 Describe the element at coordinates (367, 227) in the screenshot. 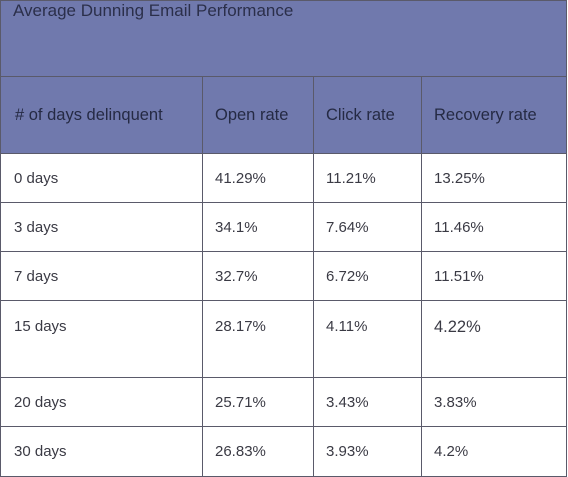

I see `cell-click-rate: 7.64%` at that location.